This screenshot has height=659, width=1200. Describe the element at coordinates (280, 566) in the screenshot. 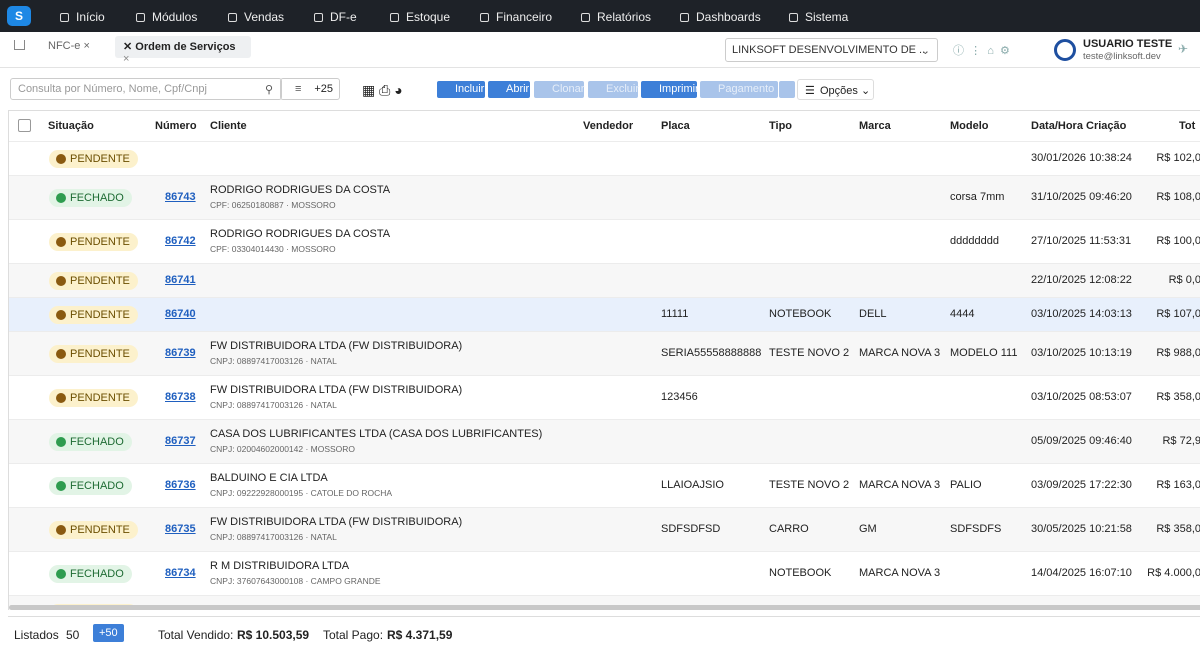

I see `client-name: R M DISTRIBUIDORA LTDA` at that location.